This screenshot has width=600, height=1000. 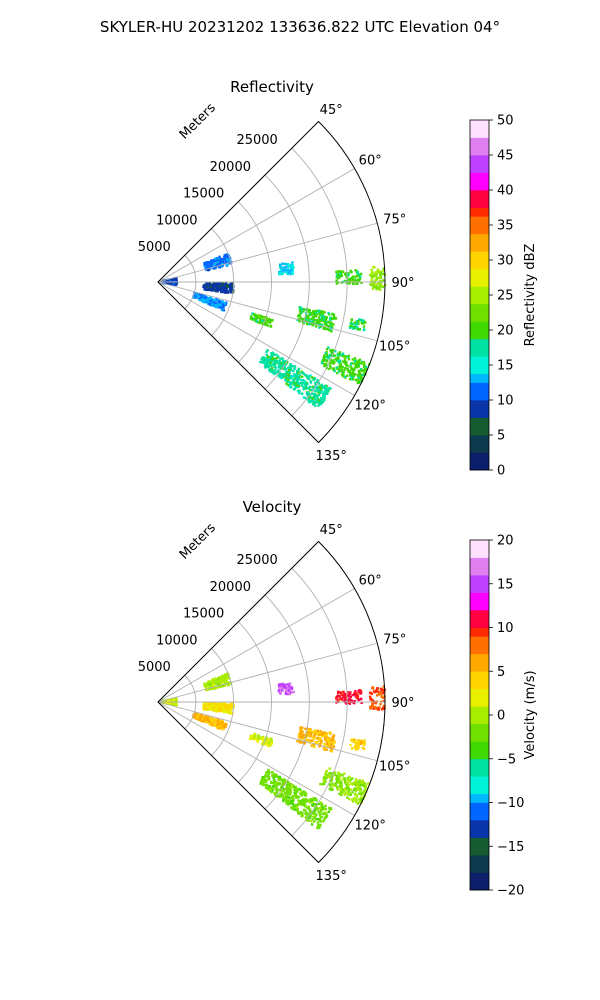 I want to click on reflectivity-grid, so click(x=271, y=282).